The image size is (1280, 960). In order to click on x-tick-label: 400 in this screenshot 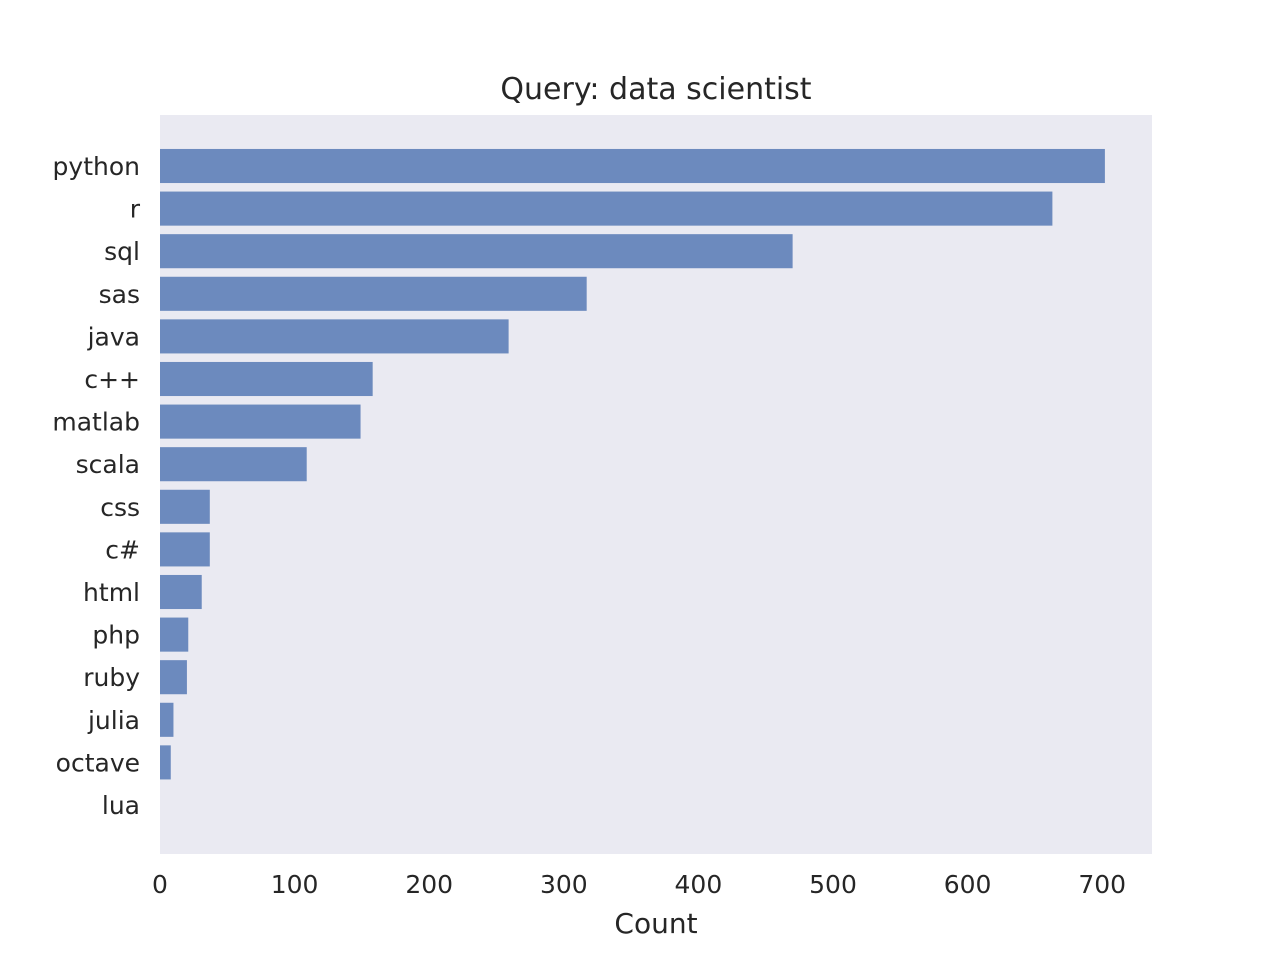, I will do `click(699, 884)`.